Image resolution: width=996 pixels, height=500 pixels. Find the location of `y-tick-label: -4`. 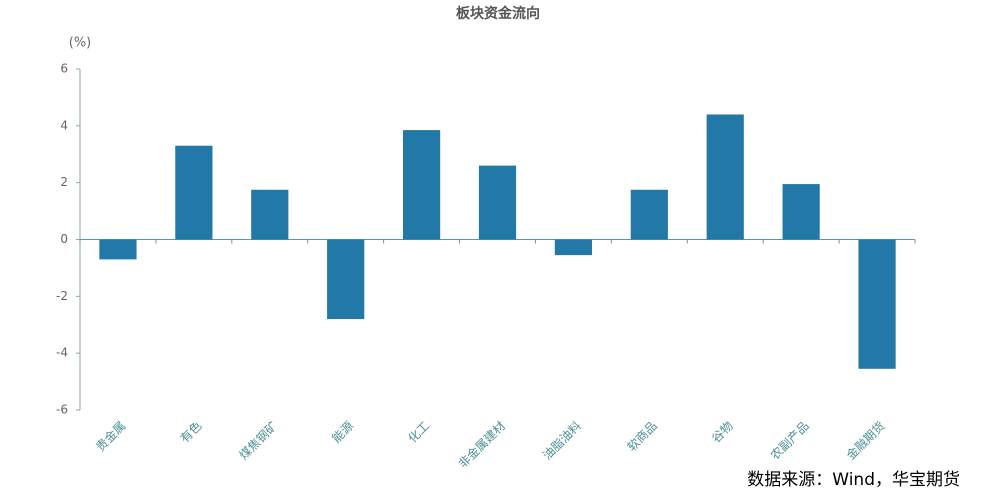

y-tick-label: -4 is located at coordinates (62, 353).